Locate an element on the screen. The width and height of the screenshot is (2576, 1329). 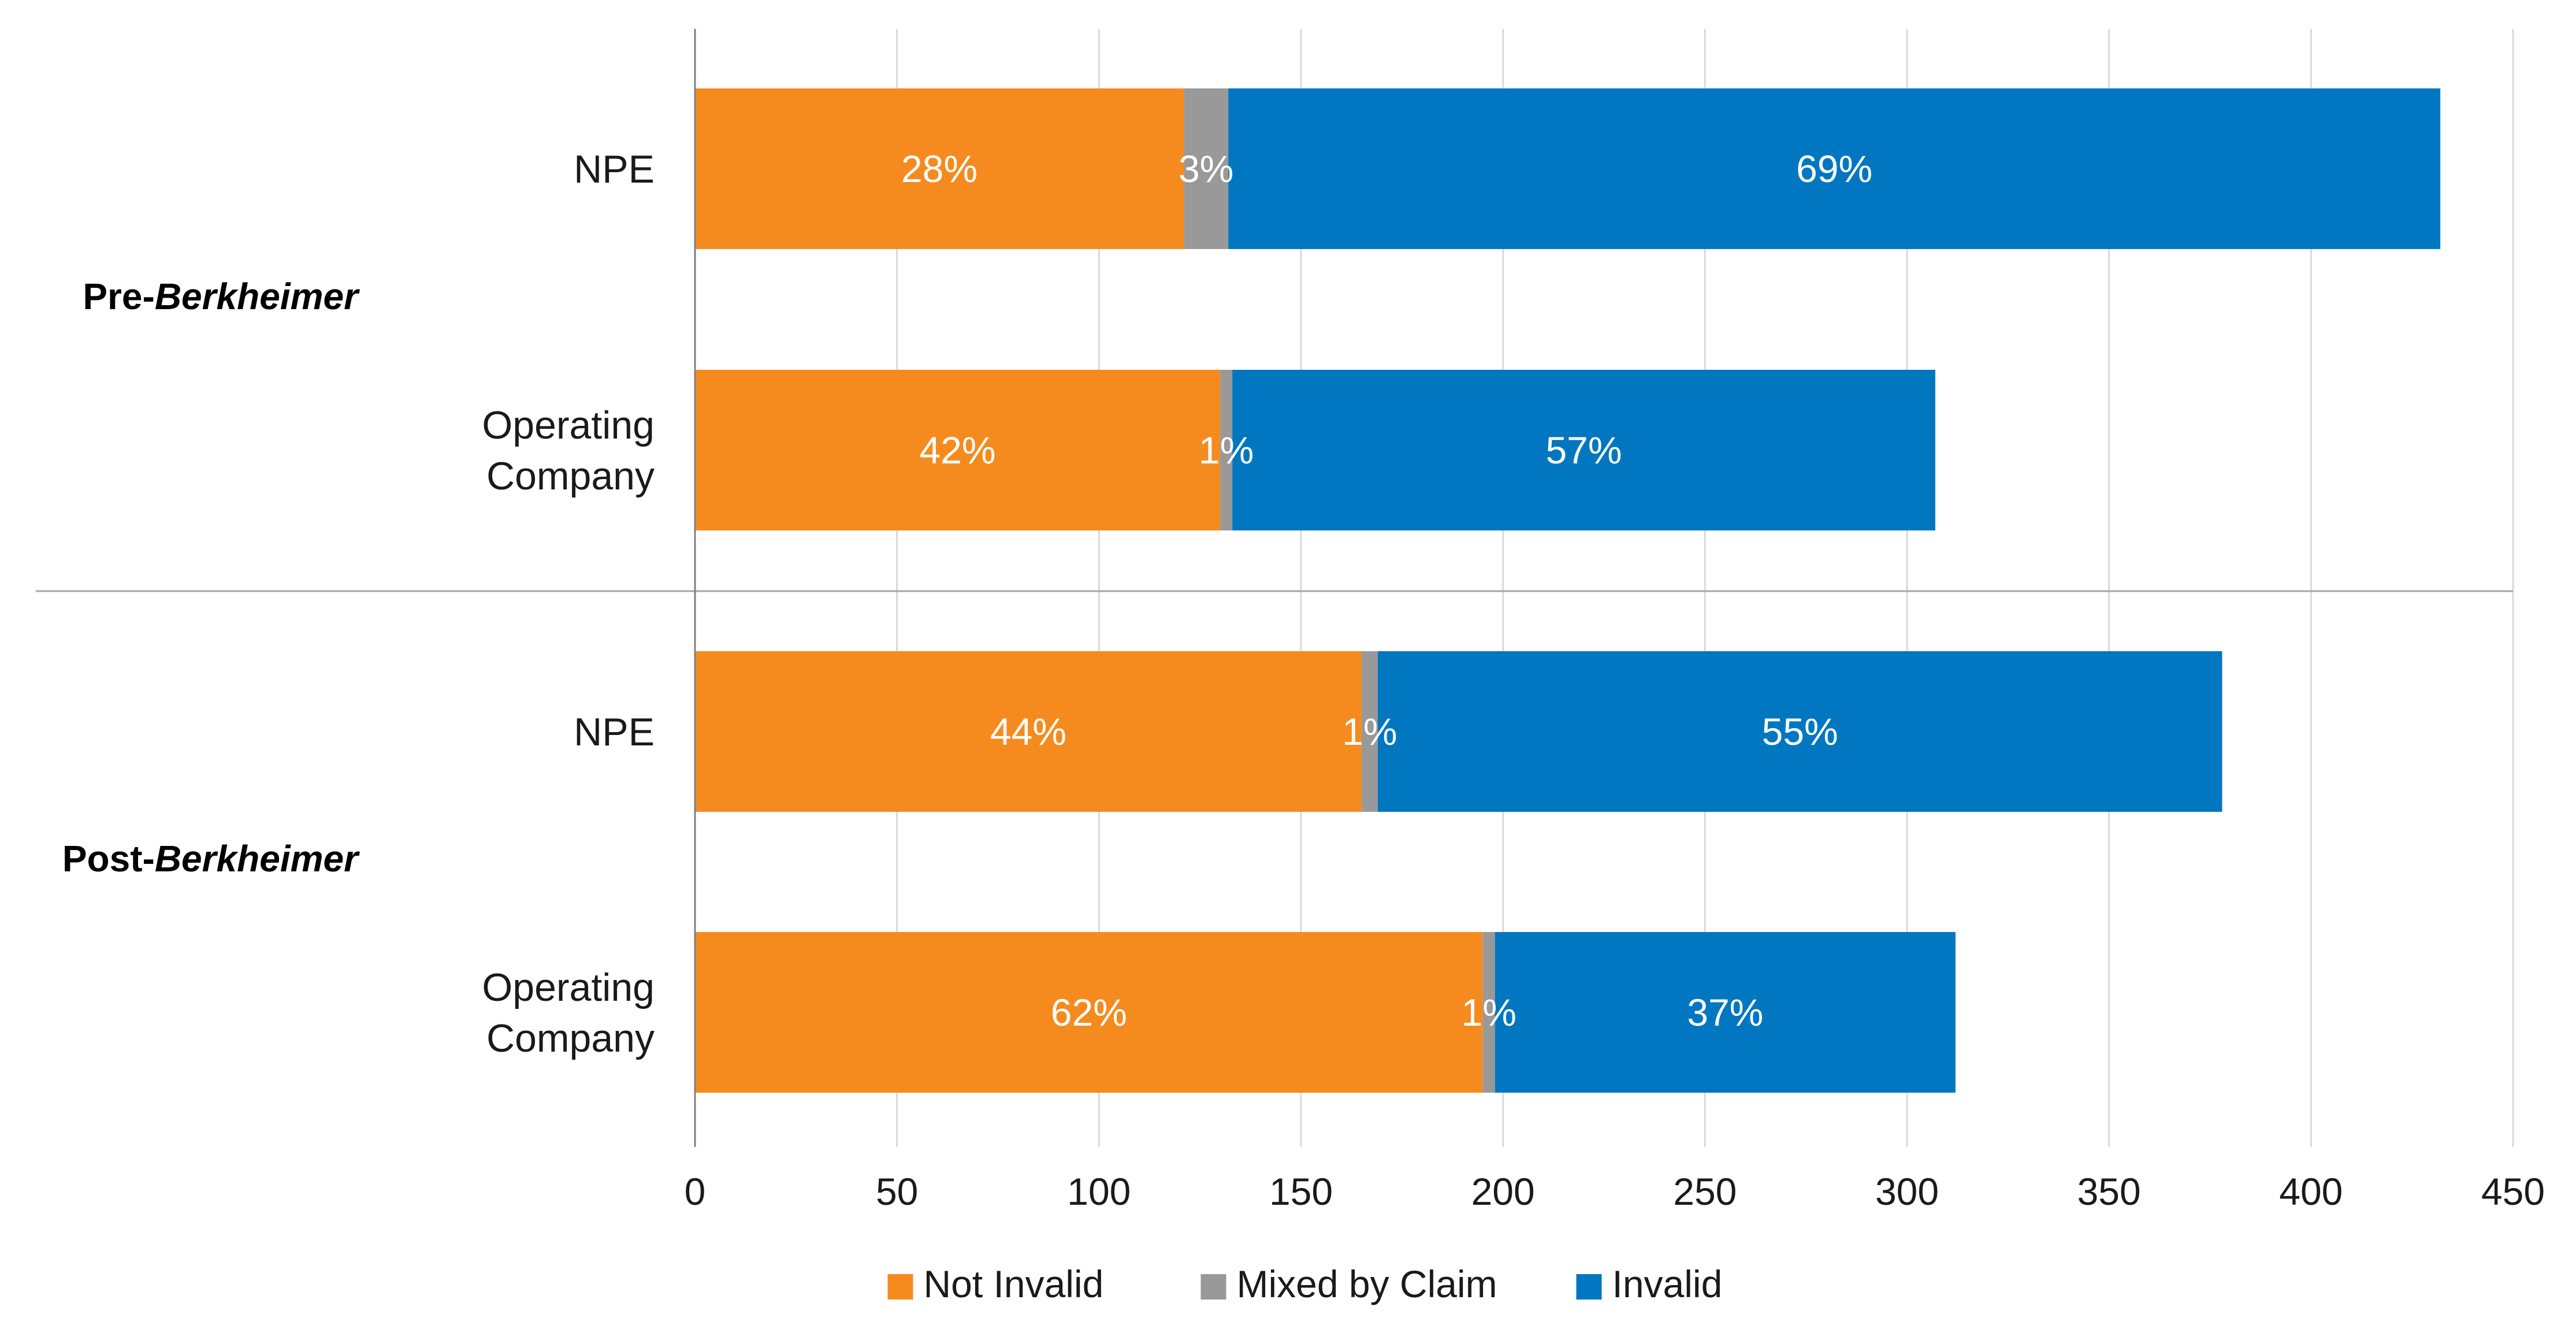
data-label: 42% is located at coordinates (958, 450).